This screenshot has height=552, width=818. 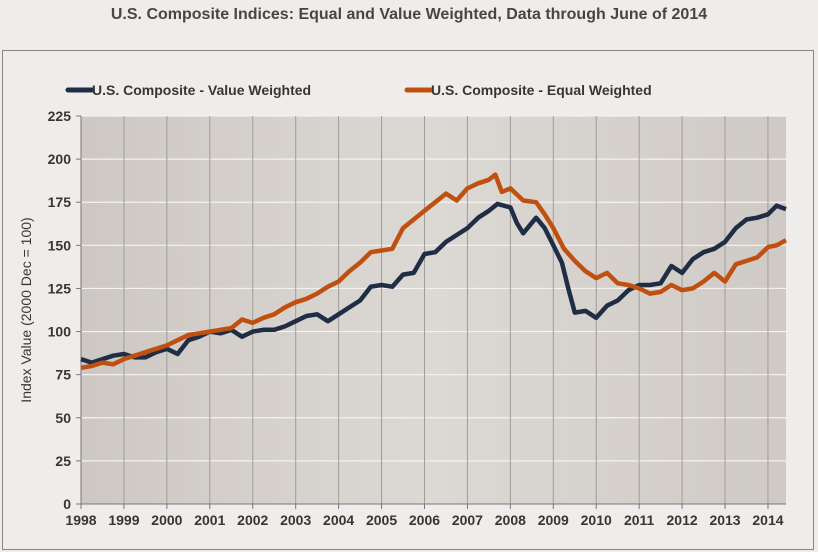 I want to click on x-tick-label: 2010, so click(x=596, y=520).